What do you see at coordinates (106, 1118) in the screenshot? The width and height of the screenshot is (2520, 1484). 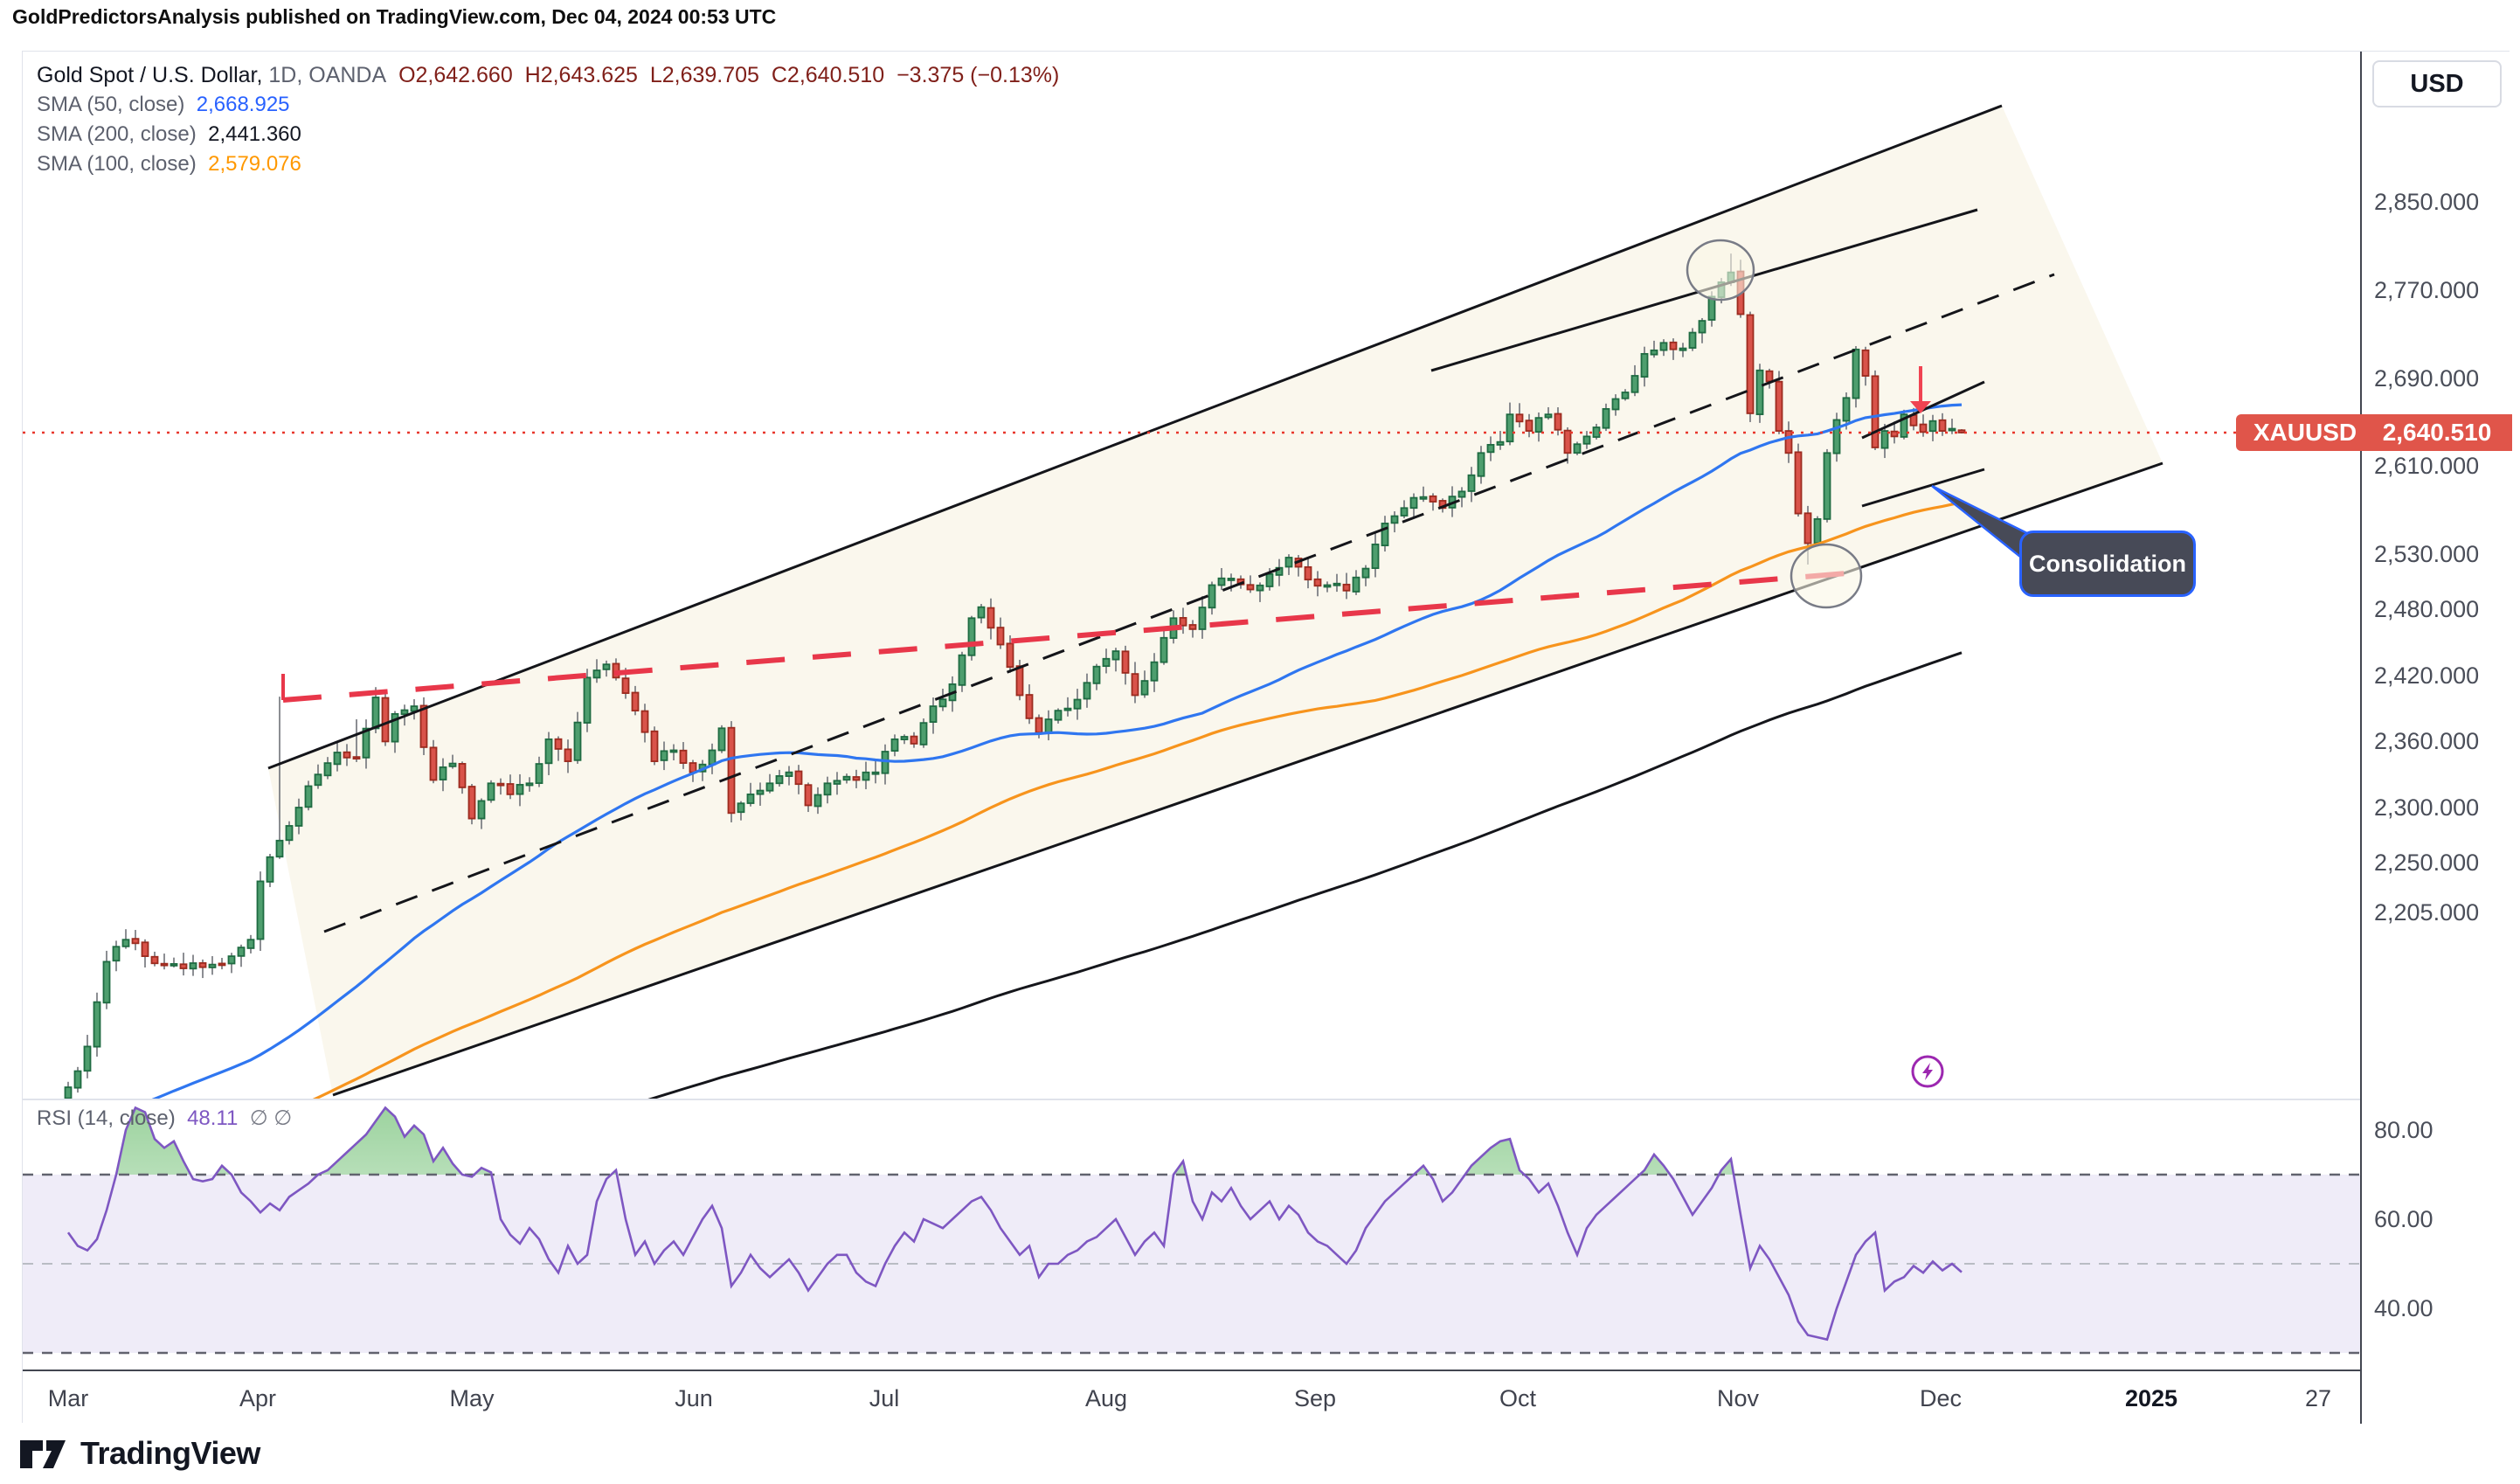 I see `rsi-label: RSI (14, close)` at bounding box center [106, 1118].